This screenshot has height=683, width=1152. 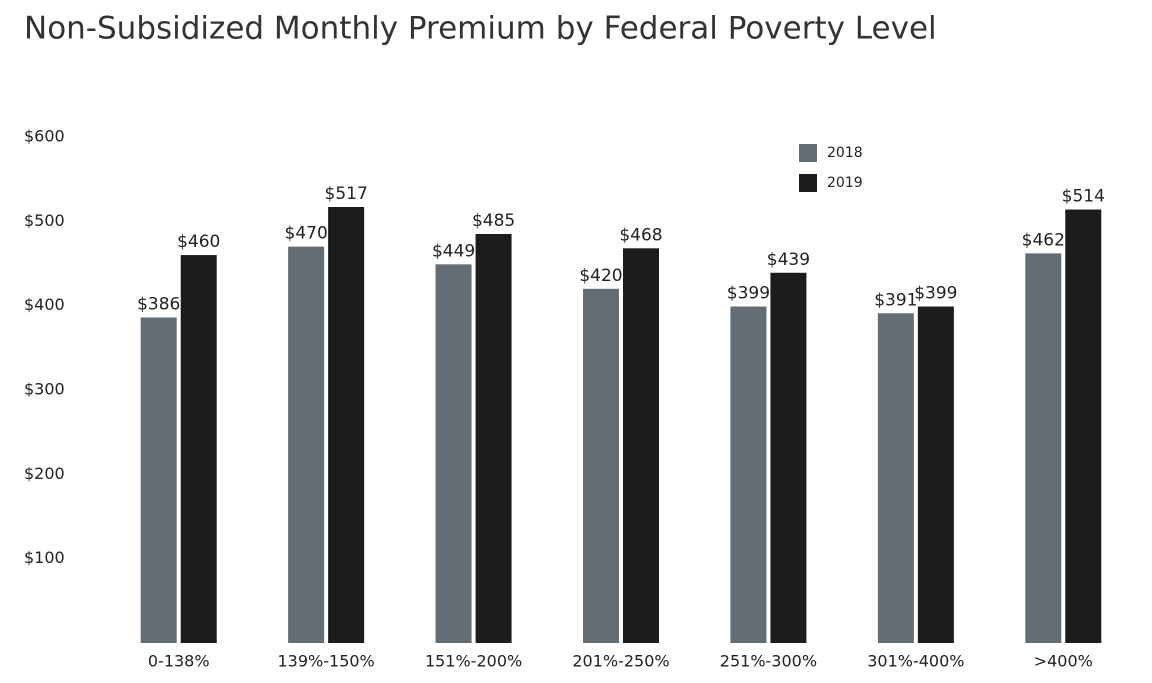 I want to click on value-label: $470, so click(x=306, y=234).